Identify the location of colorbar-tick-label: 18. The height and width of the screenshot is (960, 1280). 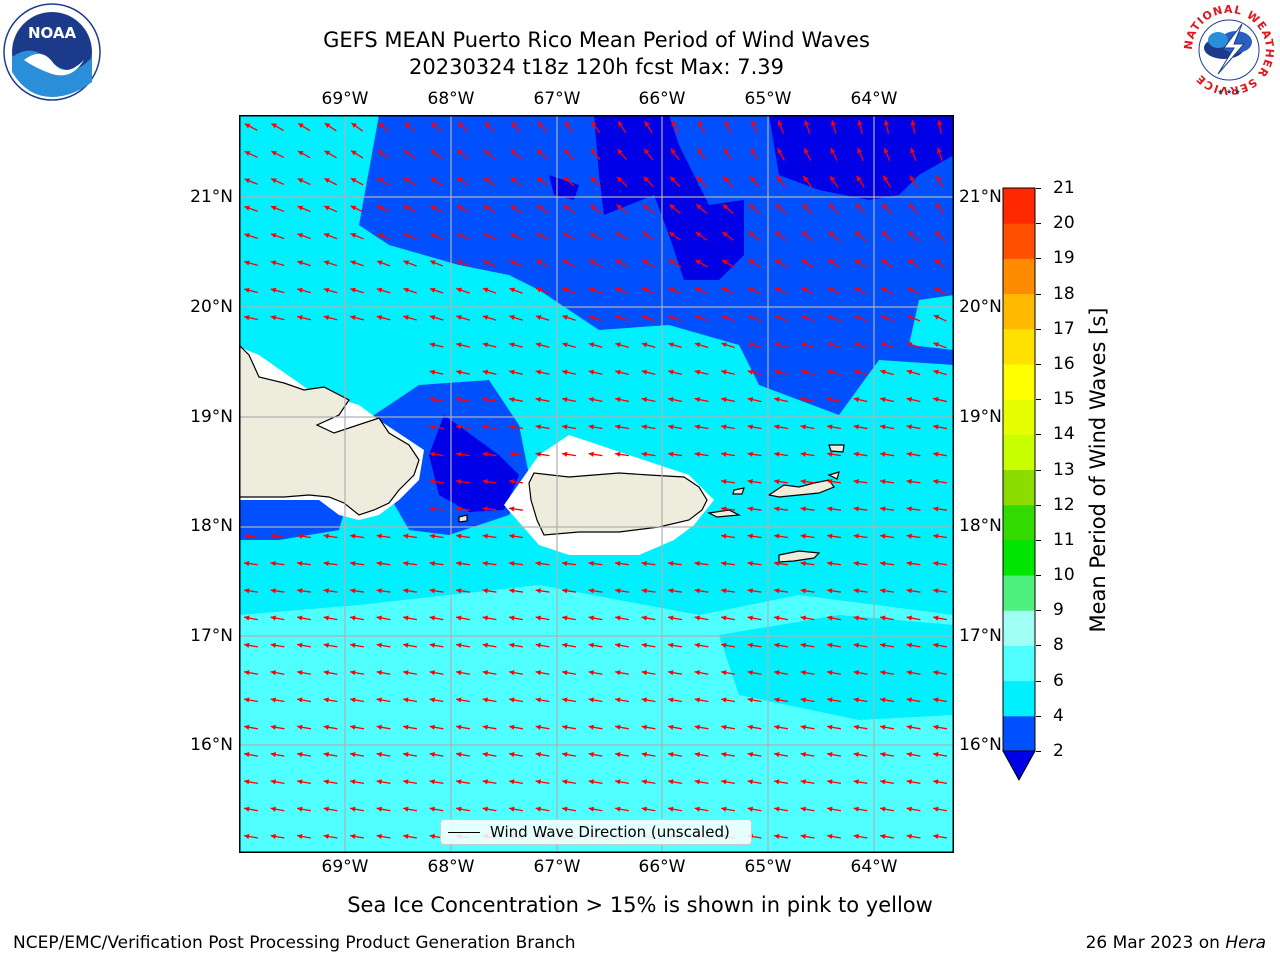
(1064, 293).